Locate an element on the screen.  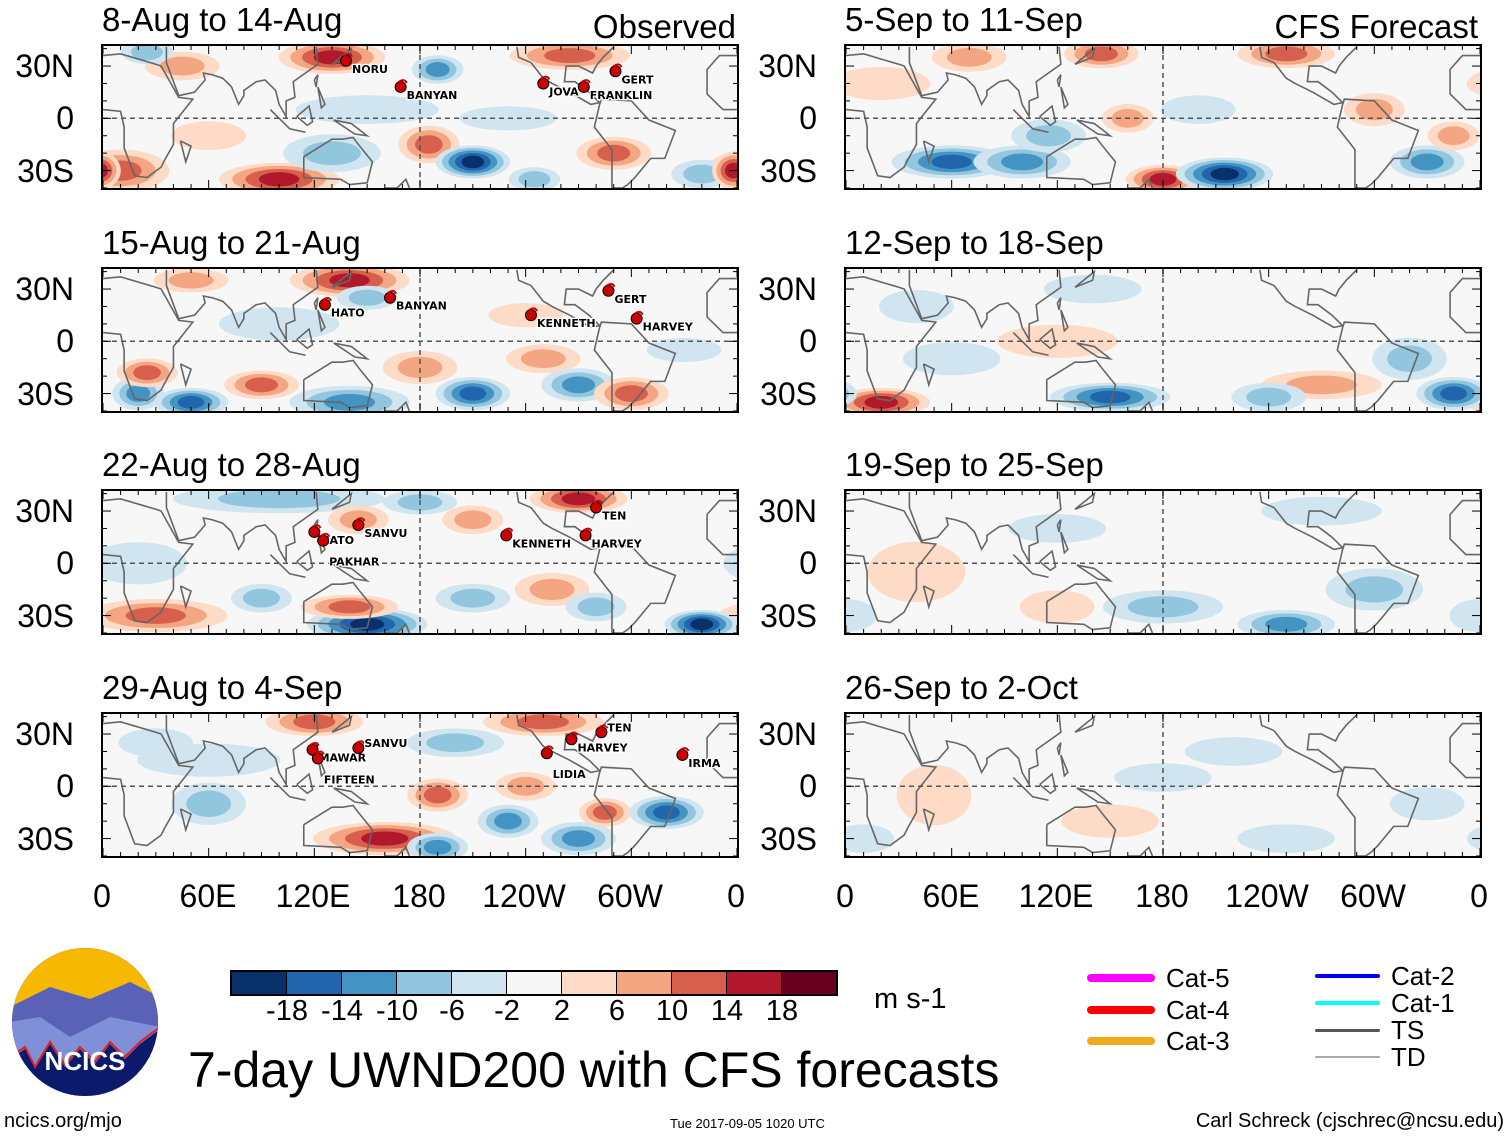
lon-tick-label: 60W is located at coordinates (1373, 896).